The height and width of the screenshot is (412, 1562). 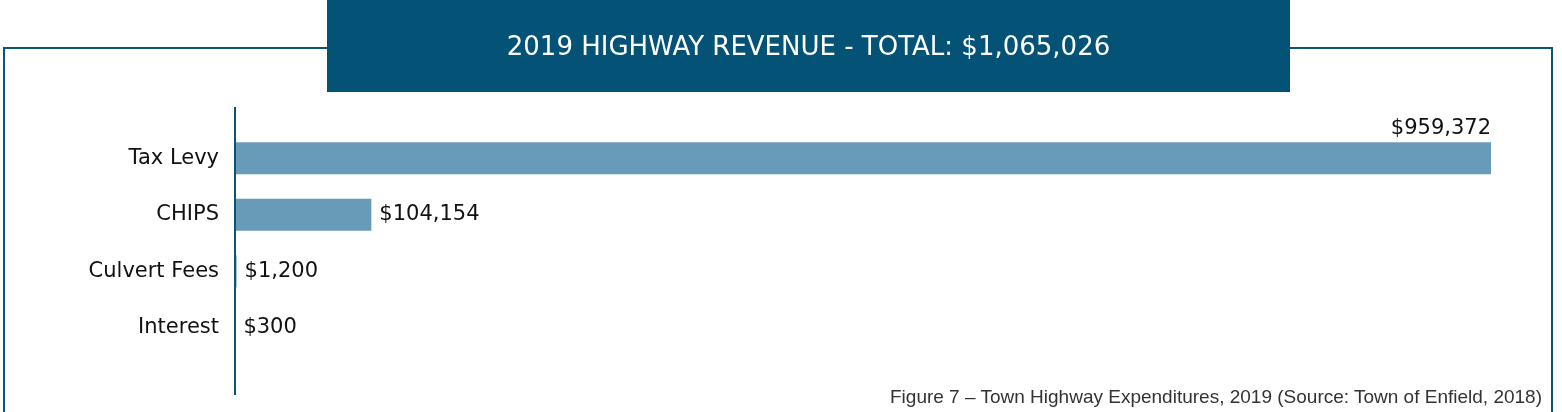 What do you see at coordinates (173, 156) in the screenshot?
I see `y-tick-label: Tax Levy` at bounding box center [173, 156].